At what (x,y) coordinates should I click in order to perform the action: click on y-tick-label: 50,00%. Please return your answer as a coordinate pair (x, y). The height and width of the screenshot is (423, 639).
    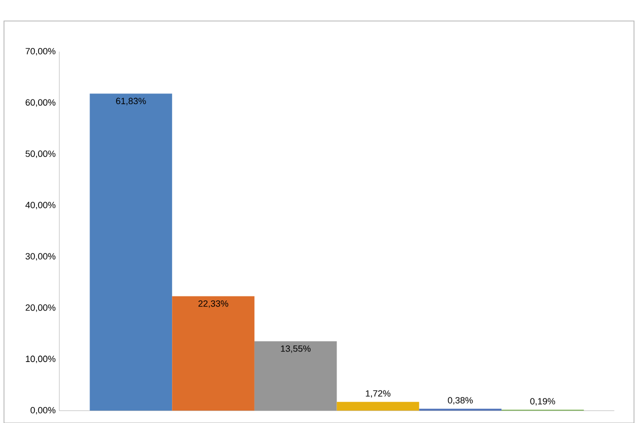
    Looking at the image, I should click on (41, 154).